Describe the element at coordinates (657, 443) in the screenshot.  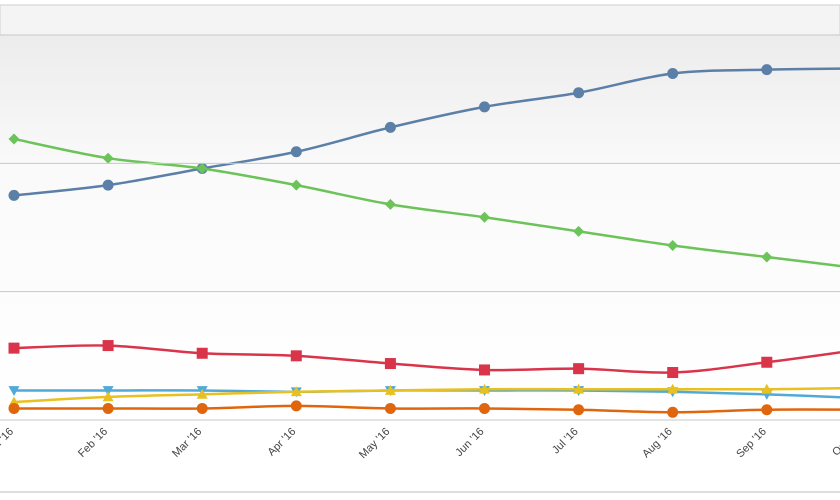
I see `x-tick-label: Aug '16` at that location.